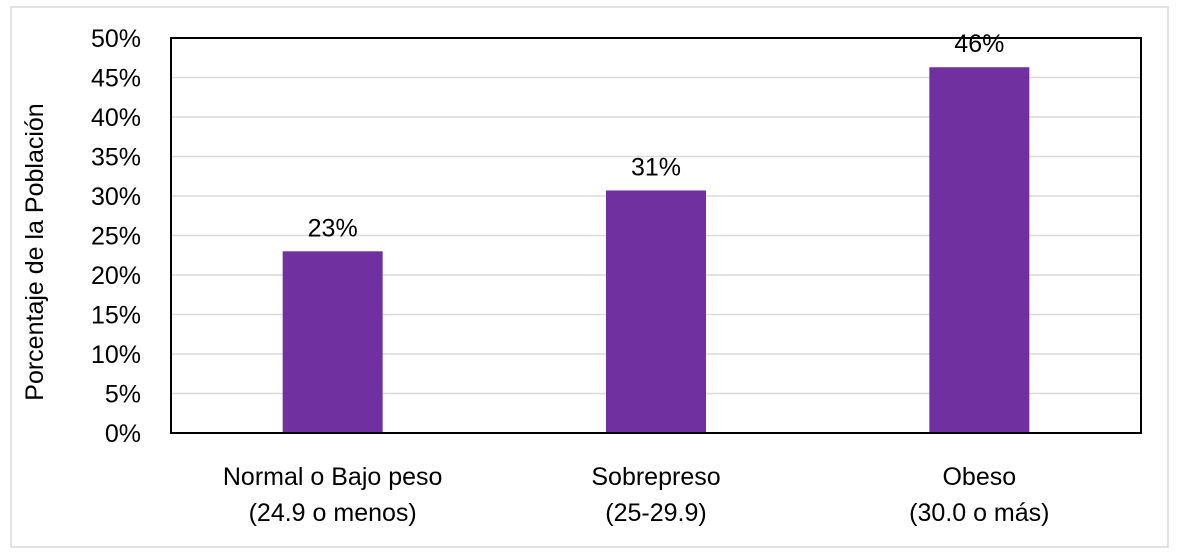 The width and height of the screenshot is (1179, 556). What do you see at coordinates (35, 251) in the screenshot?
I see `y-axis-label: Porcentaje de la Población` at bounding box center [35, 251].